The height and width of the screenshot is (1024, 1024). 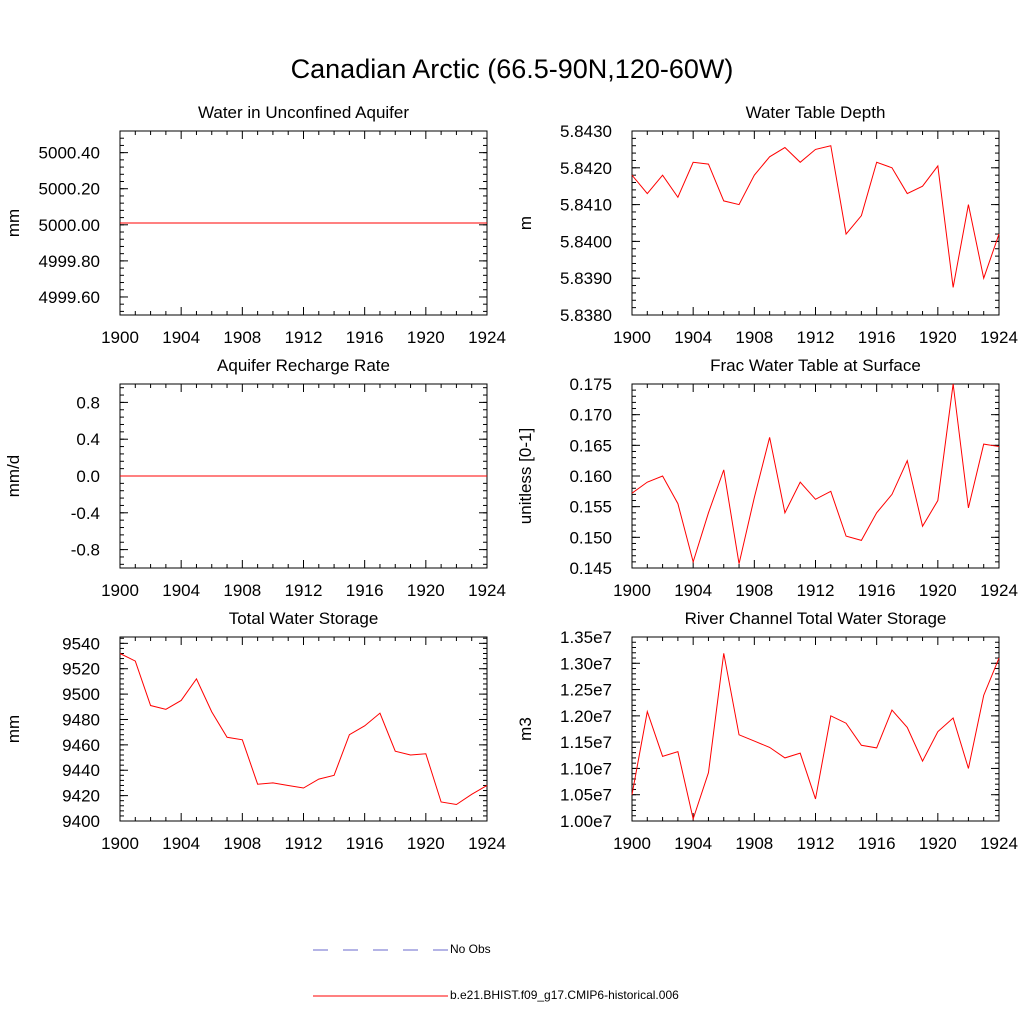 What do you see at coordinates (85, 550) in the screenshot?
I see `y-tick-label: -0.8` at bounding box center [85, 550].